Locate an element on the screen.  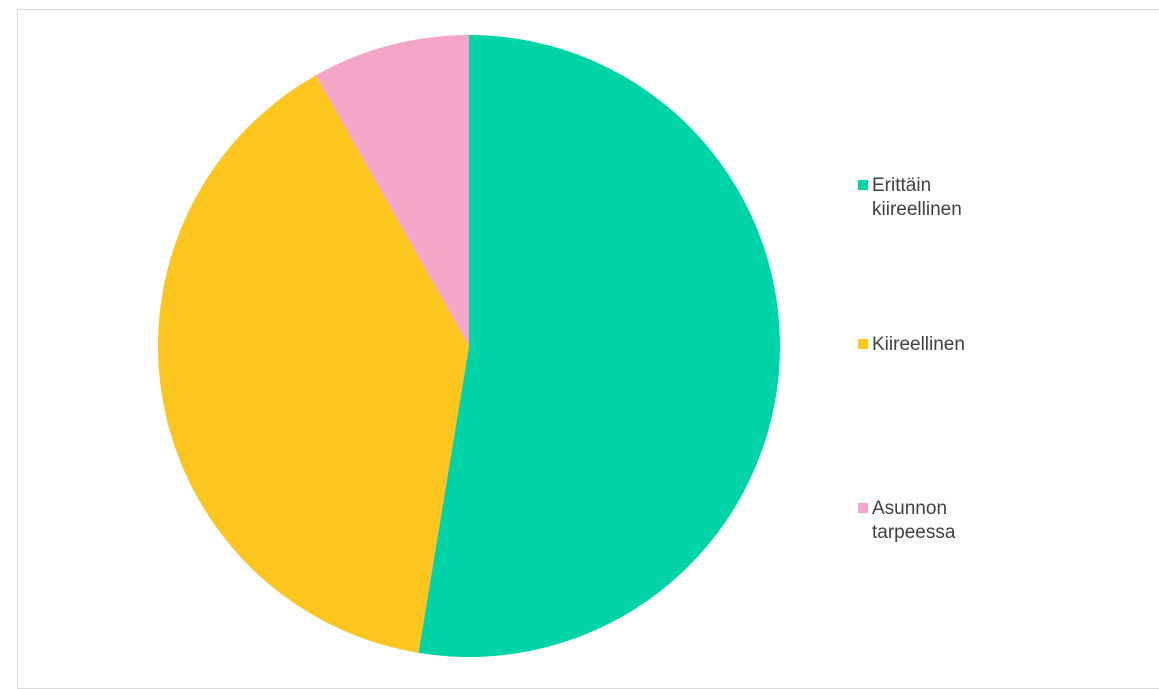
legend-item-asunnon-tarpeessa: Asunnon tarpeessa is located at coordinates (935, 521).